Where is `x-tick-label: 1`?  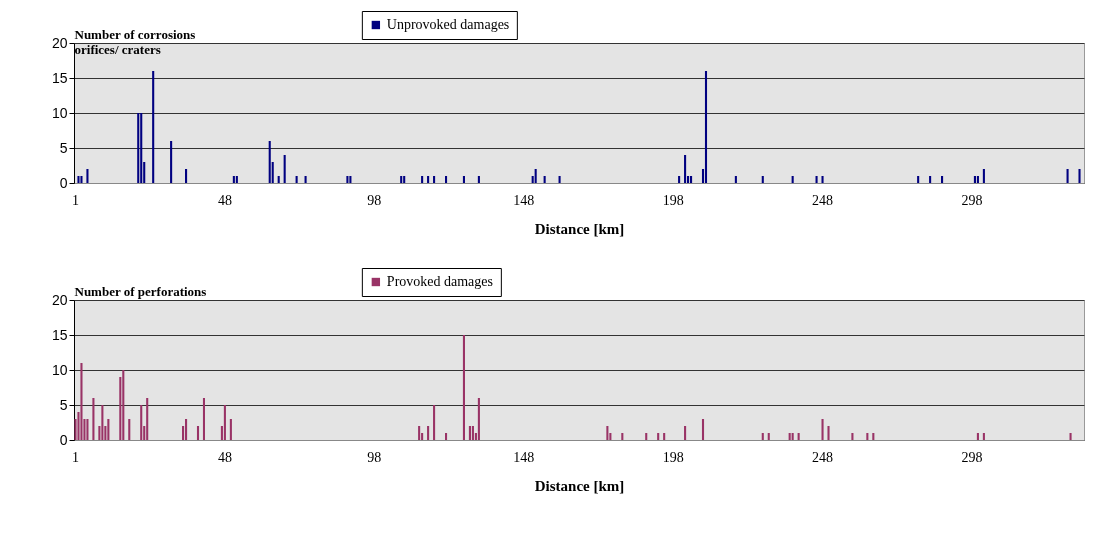
x-tick-label: 1 is located at coordinates (75, 200).